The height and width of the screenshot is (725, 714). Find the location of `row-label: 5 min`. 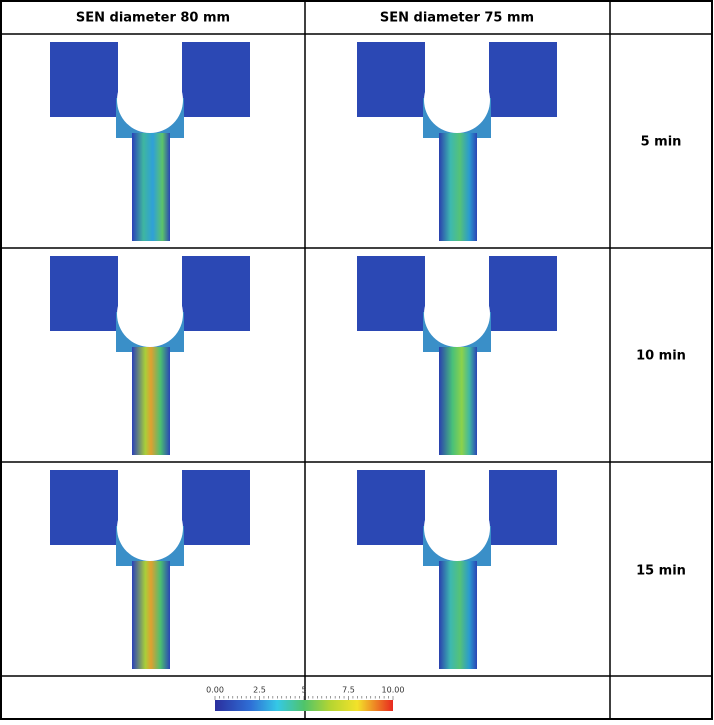

row-label: 5 min is located at coordinates (661, 142).